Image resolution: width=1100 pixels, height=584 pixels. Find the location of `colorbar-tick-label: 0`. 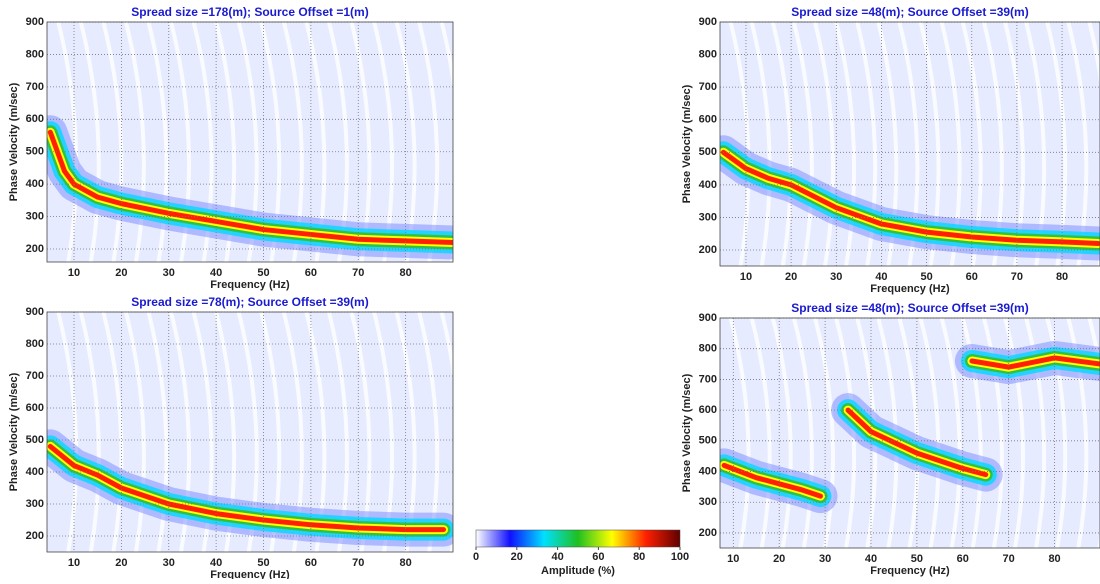

colorbar-tick-label: 0 is located at coordinates (476, 557).